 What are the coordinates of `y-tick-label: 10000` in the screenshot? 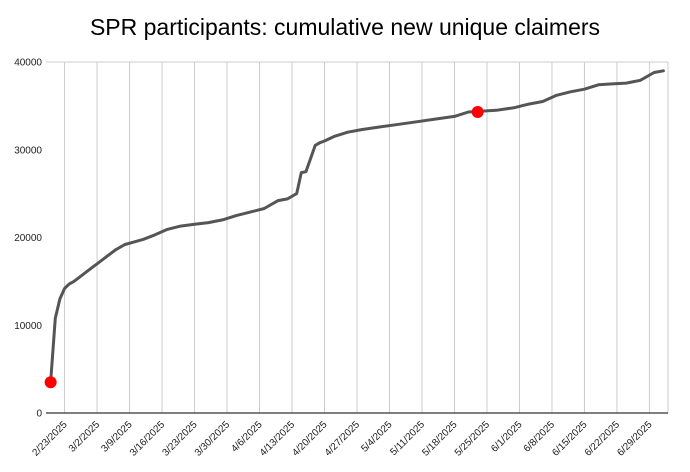 It's located at (28, 326).